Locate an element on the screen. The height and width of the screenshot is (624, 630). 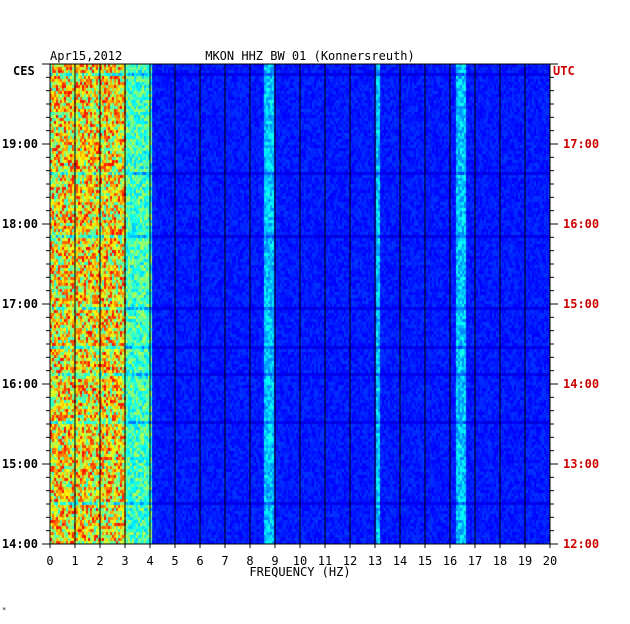
x-tick-label: 2 is located at coordinates (99, 561).